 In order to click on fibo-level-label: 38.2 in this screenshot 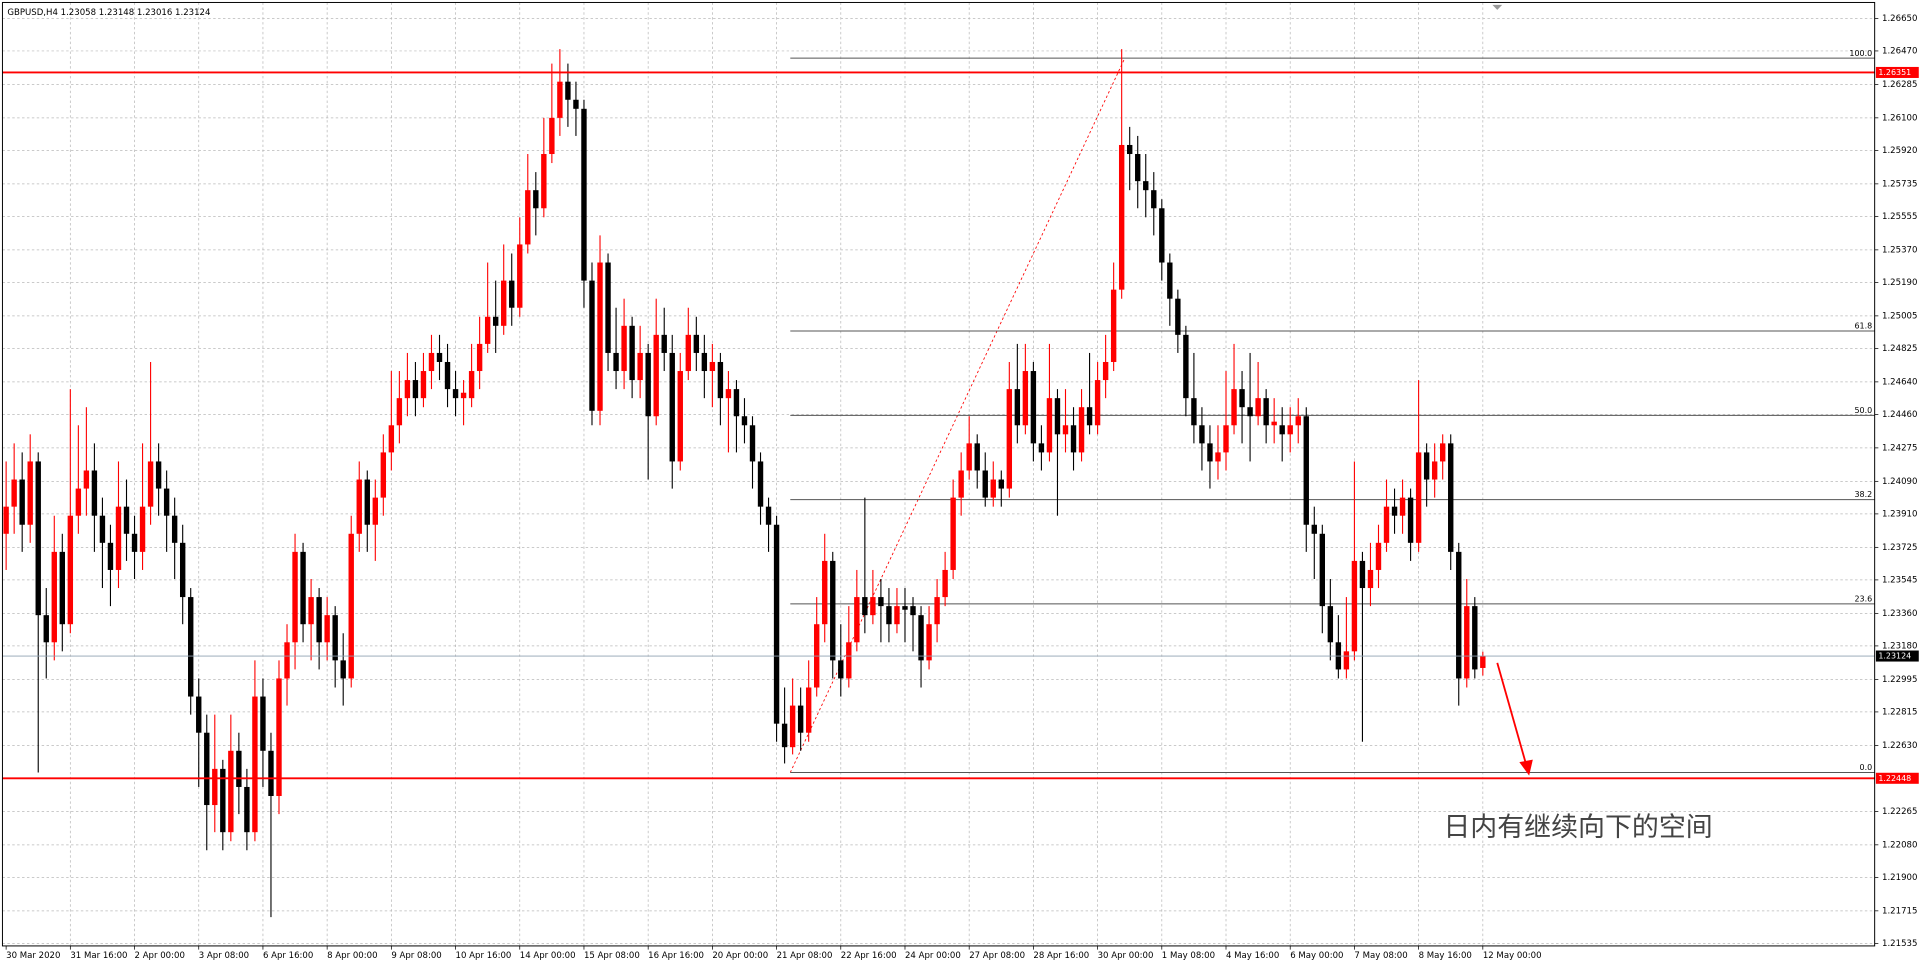, I will do `click(1863, 494)`.